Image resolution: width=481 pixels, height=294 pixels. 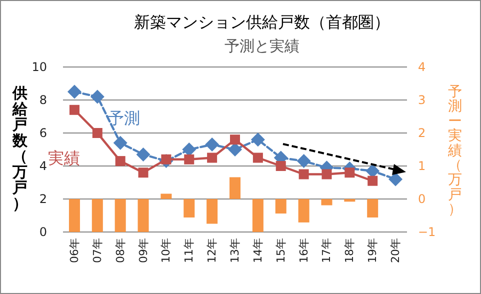 I want to click on x-tick-label: 15年, so click(x=281, y=250).